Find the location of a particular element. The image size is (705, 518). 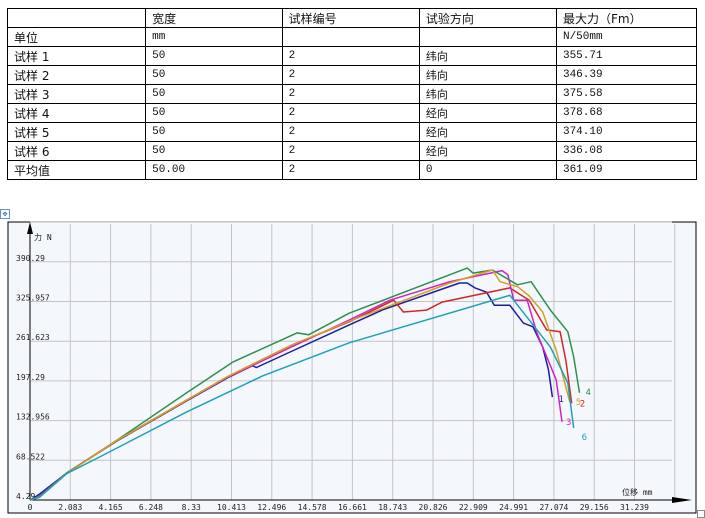

x-tick-label: 12.496 is located at coordinates (271, 507).